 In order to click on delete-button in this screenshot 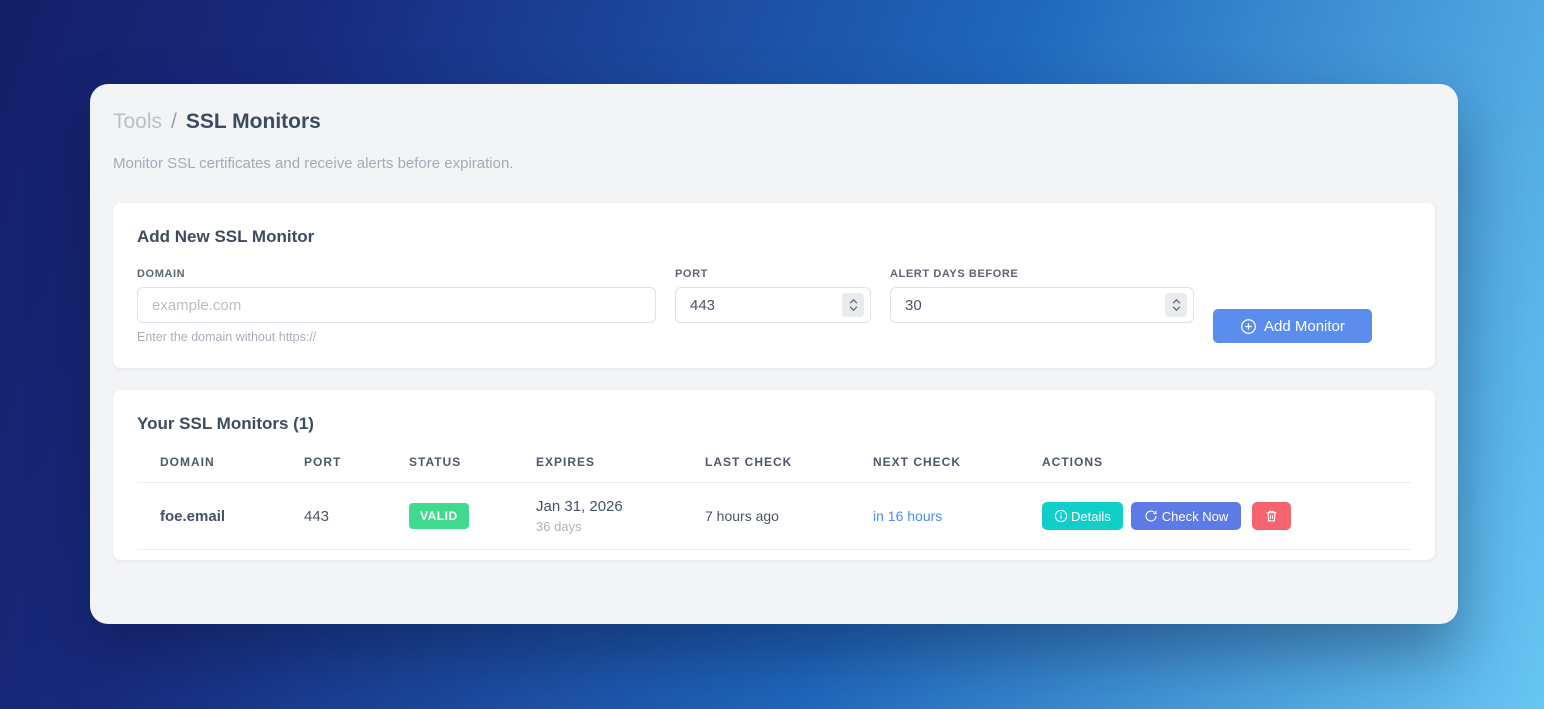, I will do `click(1272, 516)`.